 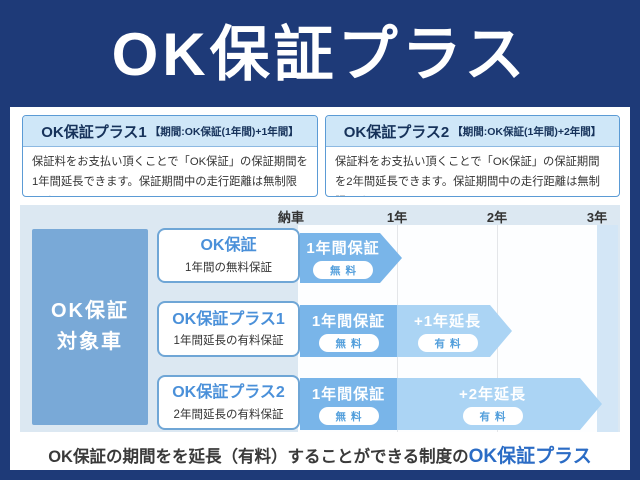 What do you see at coordinates (258, 457) in the screenshot?
I see `footer-caption-text: OK保証の期間をを延長（有料）することができる制度の` at bounding box center [258, 457].